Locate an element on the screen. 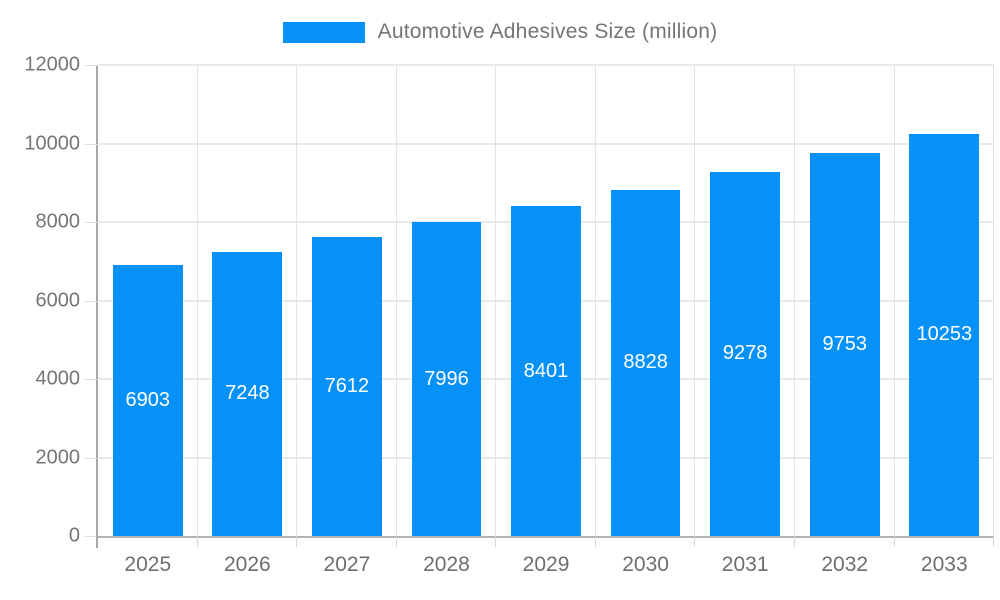 This screenshot has width=1000, height=600. category-column-2026: 7248 is located at coordinates (248, 306).